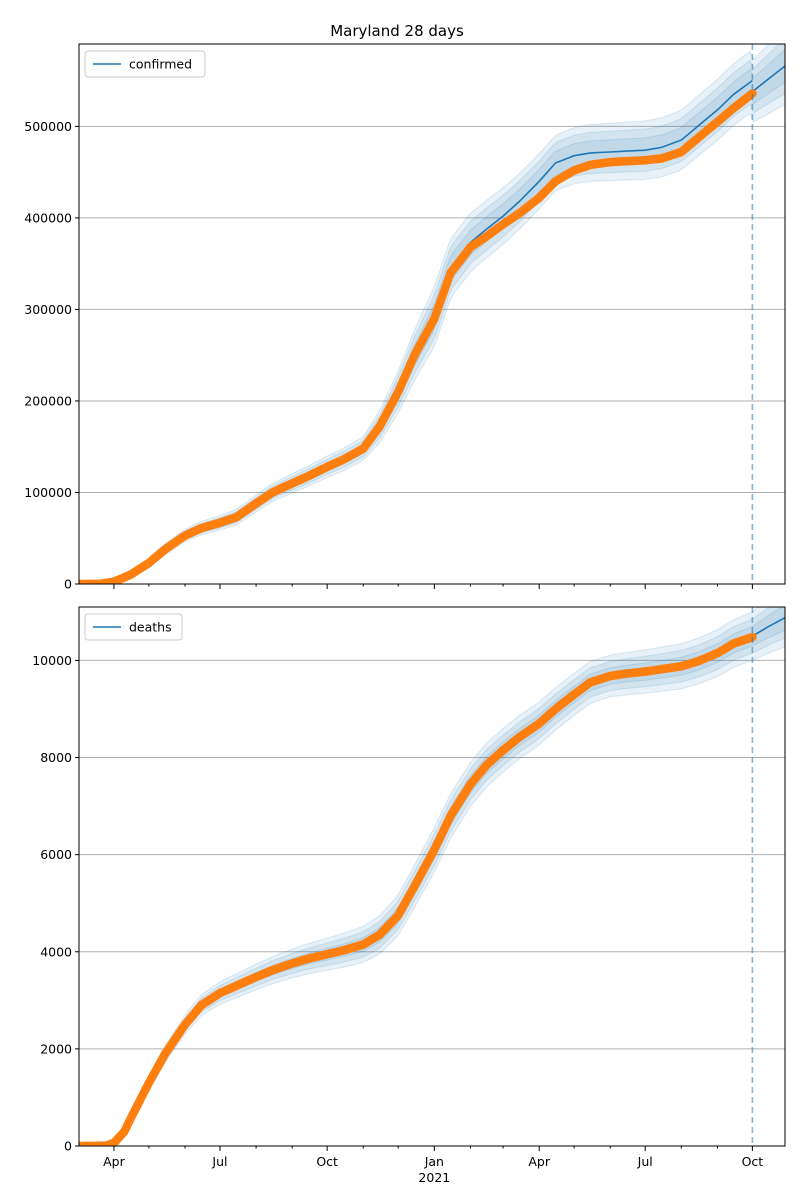 Image resolution: width=800 pixels, height=1204 pixels. I want to click on deaths-forecast-line, so click(768, 626).